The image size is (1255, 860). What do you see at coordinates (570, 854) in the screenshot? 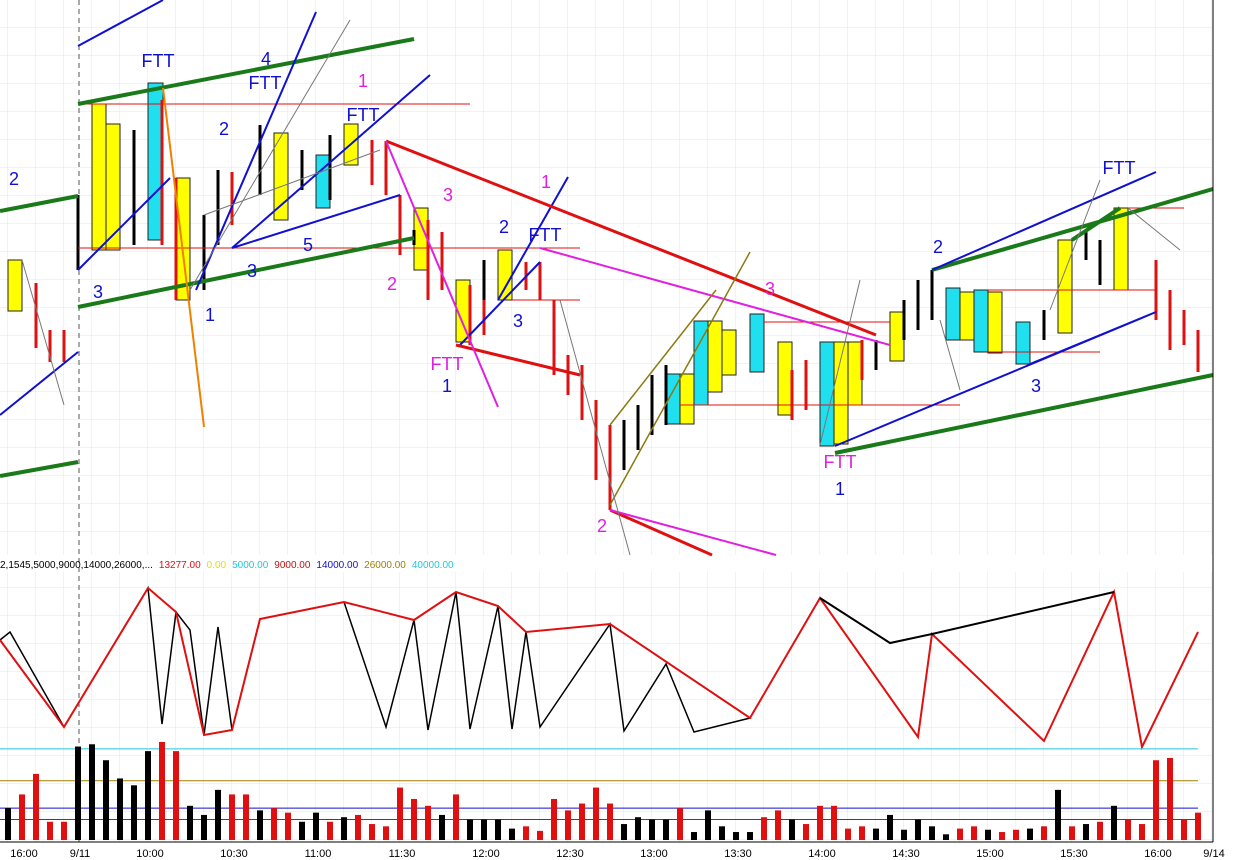
I see `x-tick-label: 12:30` at bounding box center [570, 854].